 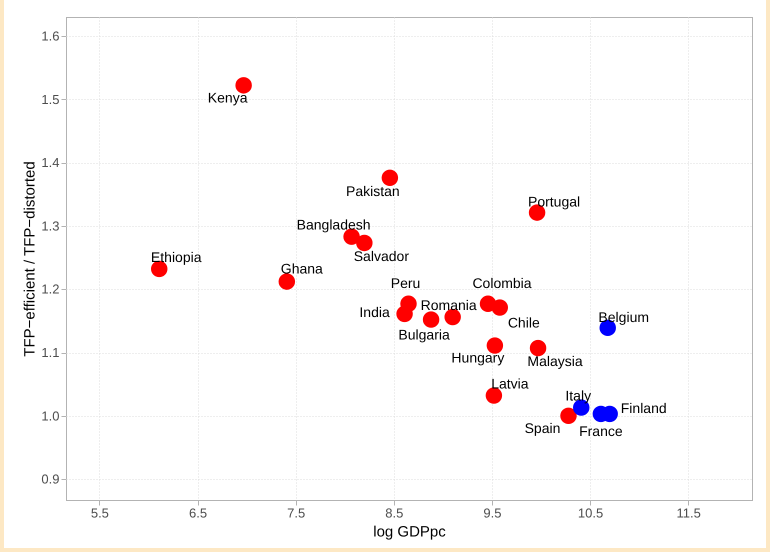 I want to click on annotation: Peru, so click(x=405, y=282).